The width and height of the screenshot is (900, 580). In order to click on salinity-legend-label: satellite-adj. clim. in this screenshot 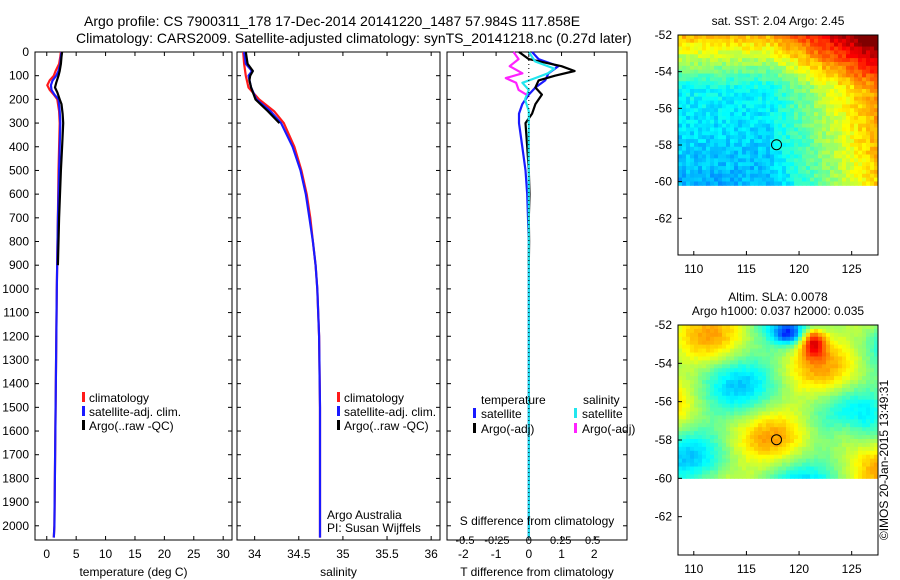, I will do `click(390, 412)`.